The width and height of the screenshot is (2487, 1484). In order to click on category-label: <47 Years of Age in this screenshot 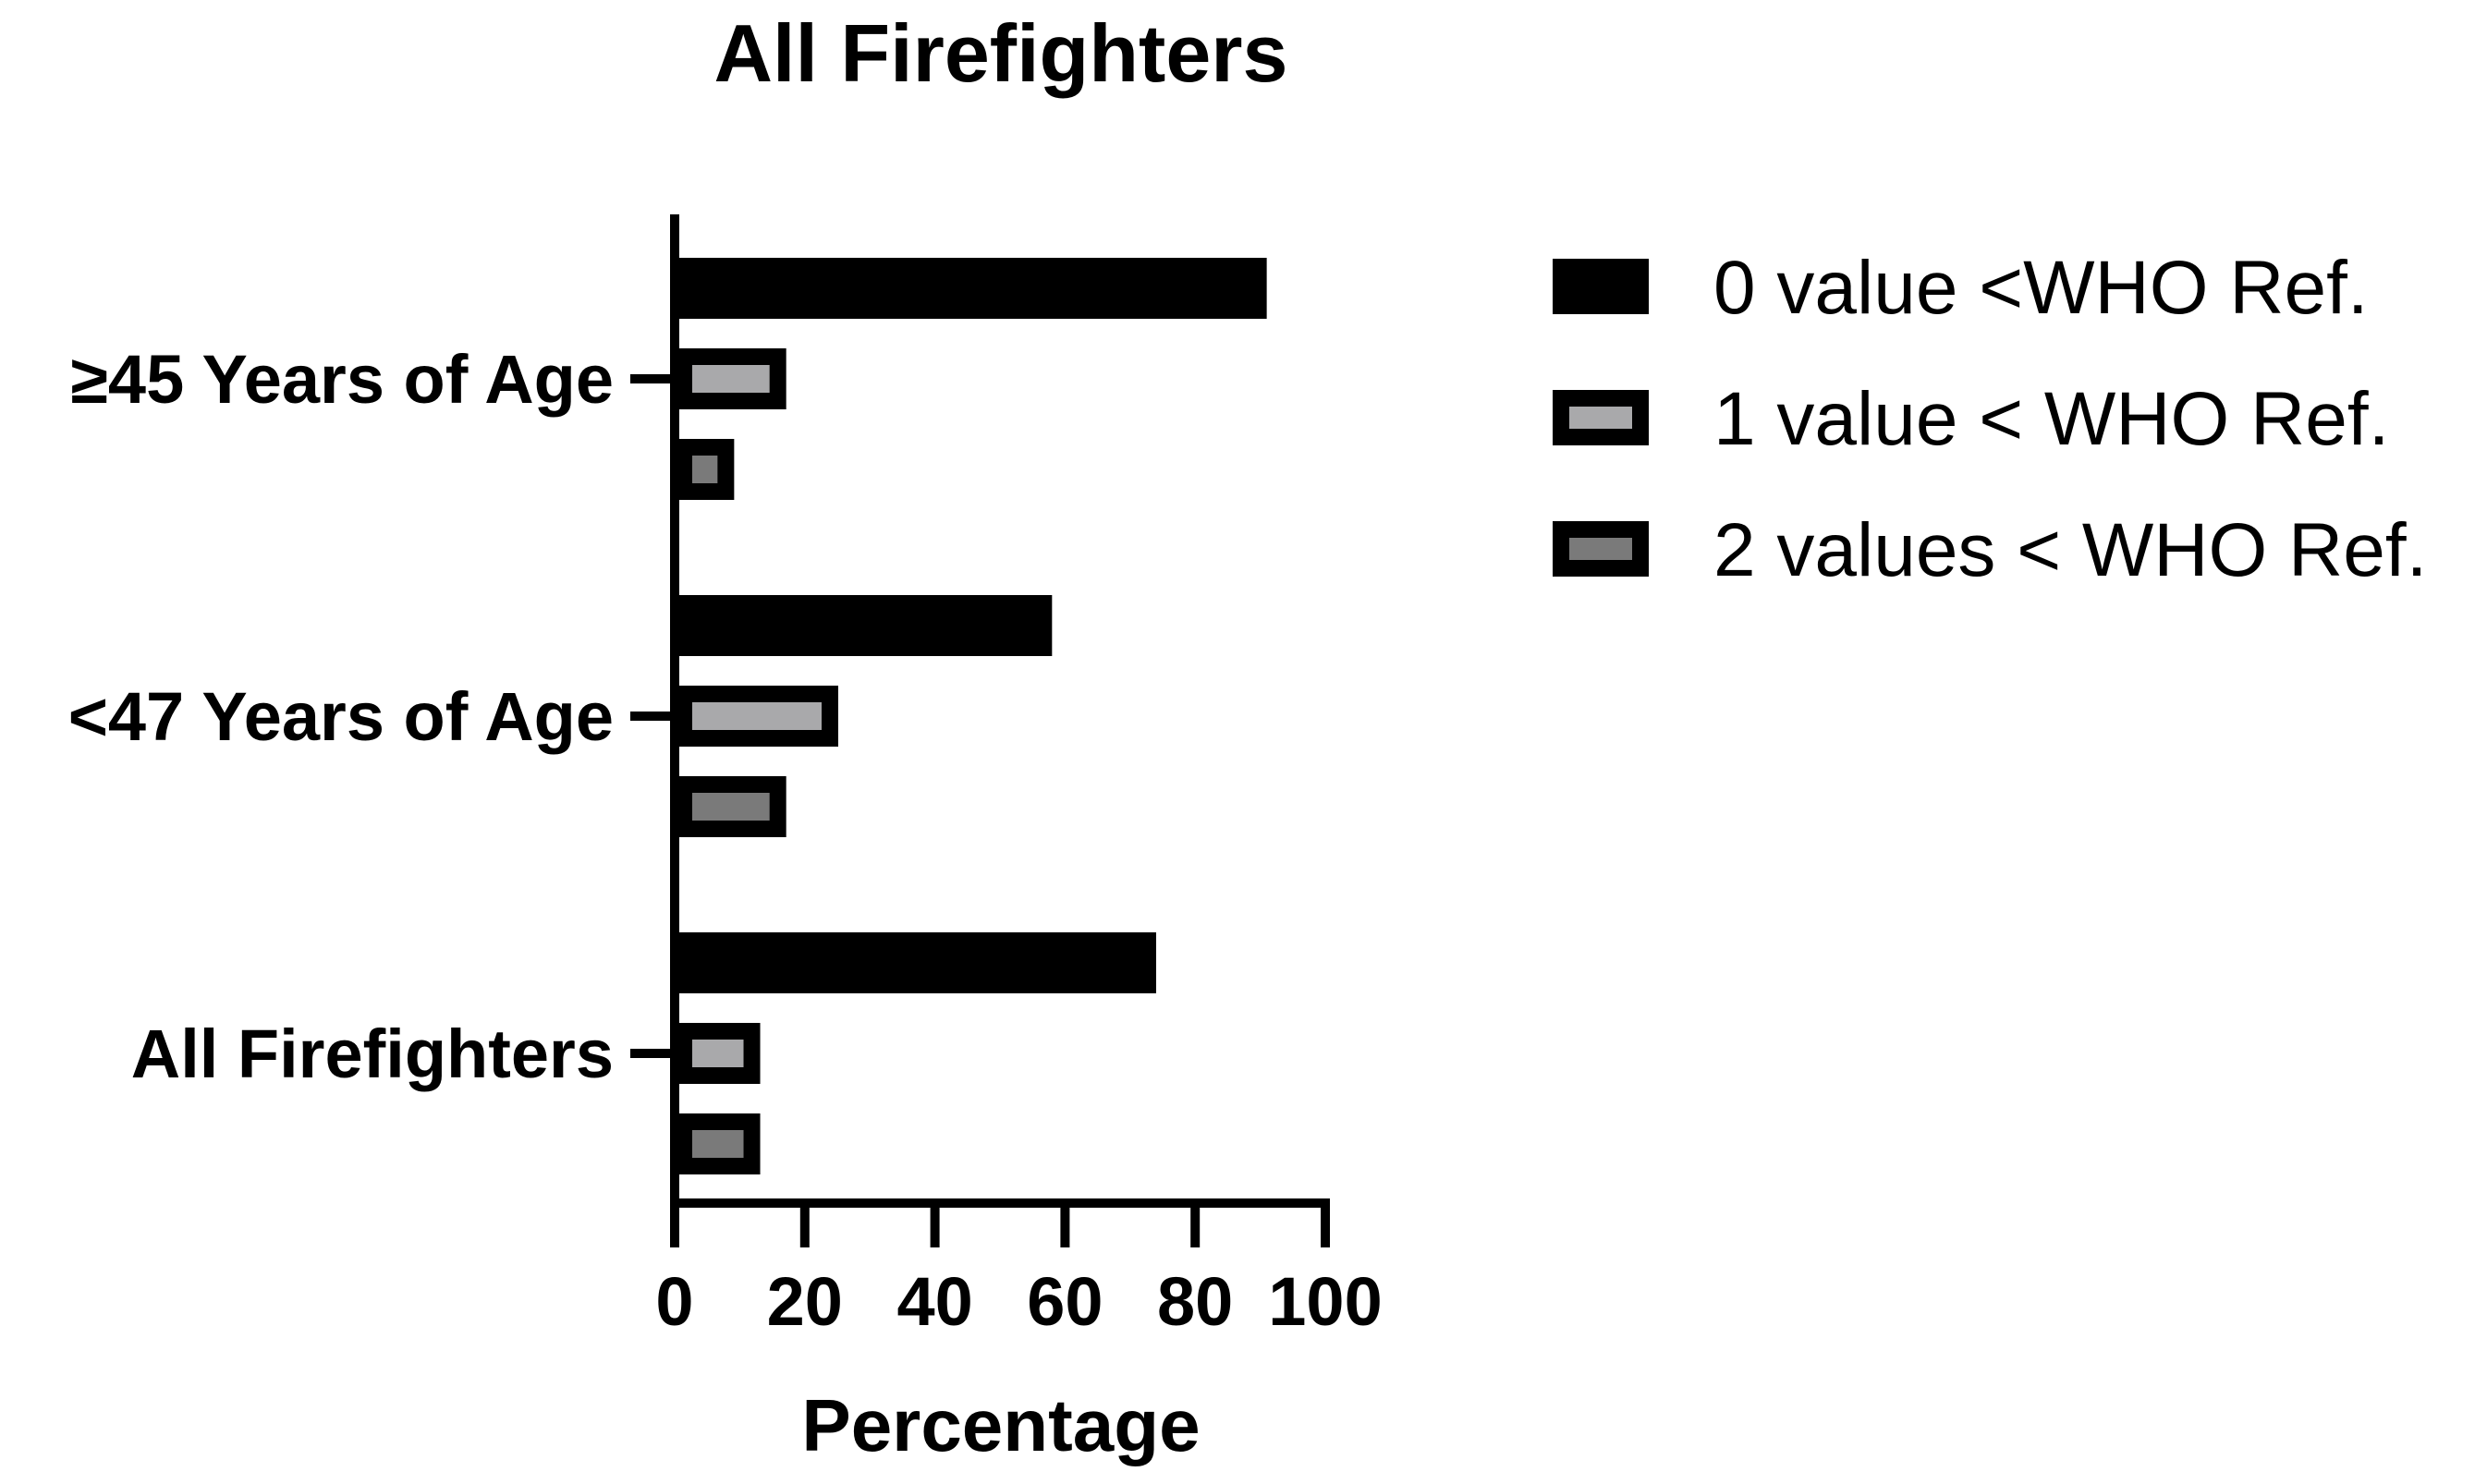, I will do `click(341, 716)`.